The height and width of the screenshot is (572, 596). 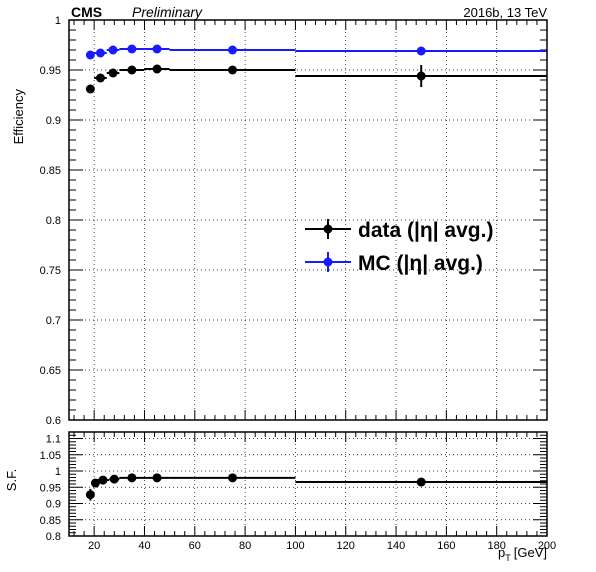 What do you see at coordinates (328, 262) in the screenshot?
I see `legend-marker-point-mc` at bounding box center [328, 262].